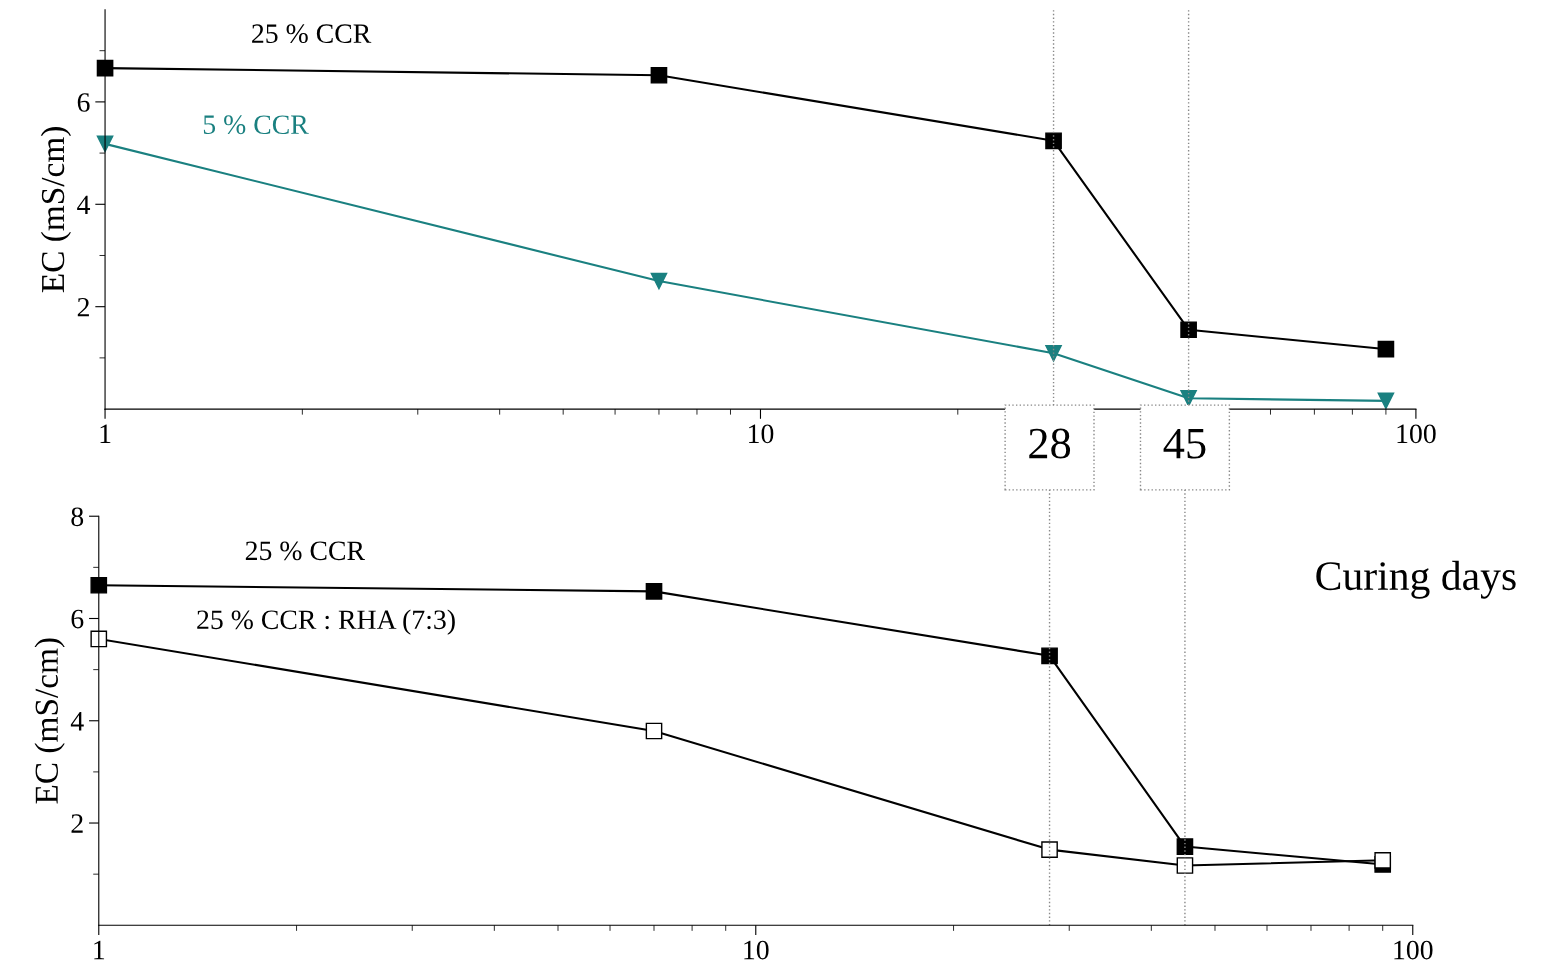 The height and width of the screenshot is (974, 1568). Describe the element at coordinates (1416, 579) in the screenshot. I see `x-axis-title: Curing days` at that location.